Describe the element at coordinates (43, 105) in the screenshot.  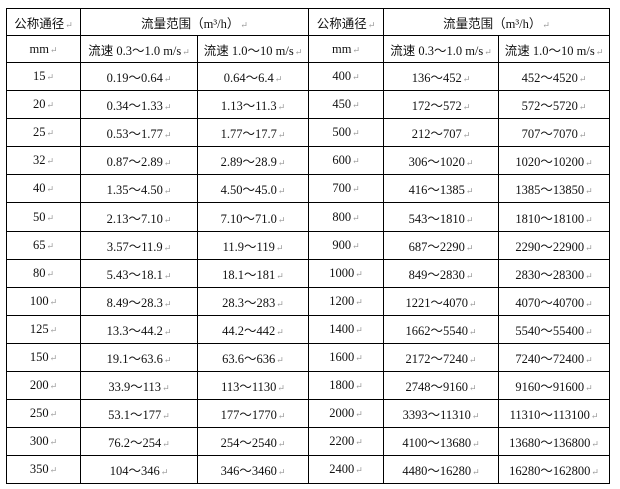
I see `left-dn-cell: 20` at that location.